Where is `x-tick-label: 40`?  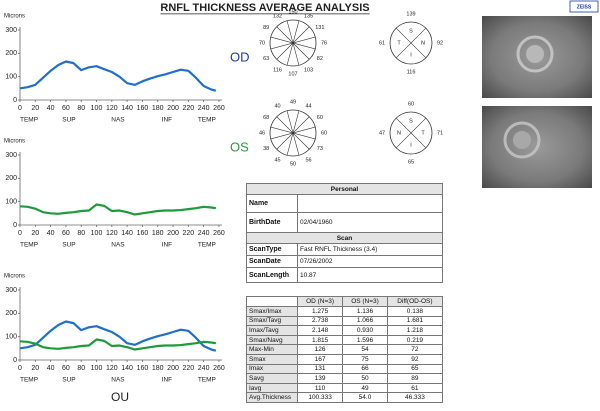
x-tick-label: 40 is located at coordinates (51, 368).